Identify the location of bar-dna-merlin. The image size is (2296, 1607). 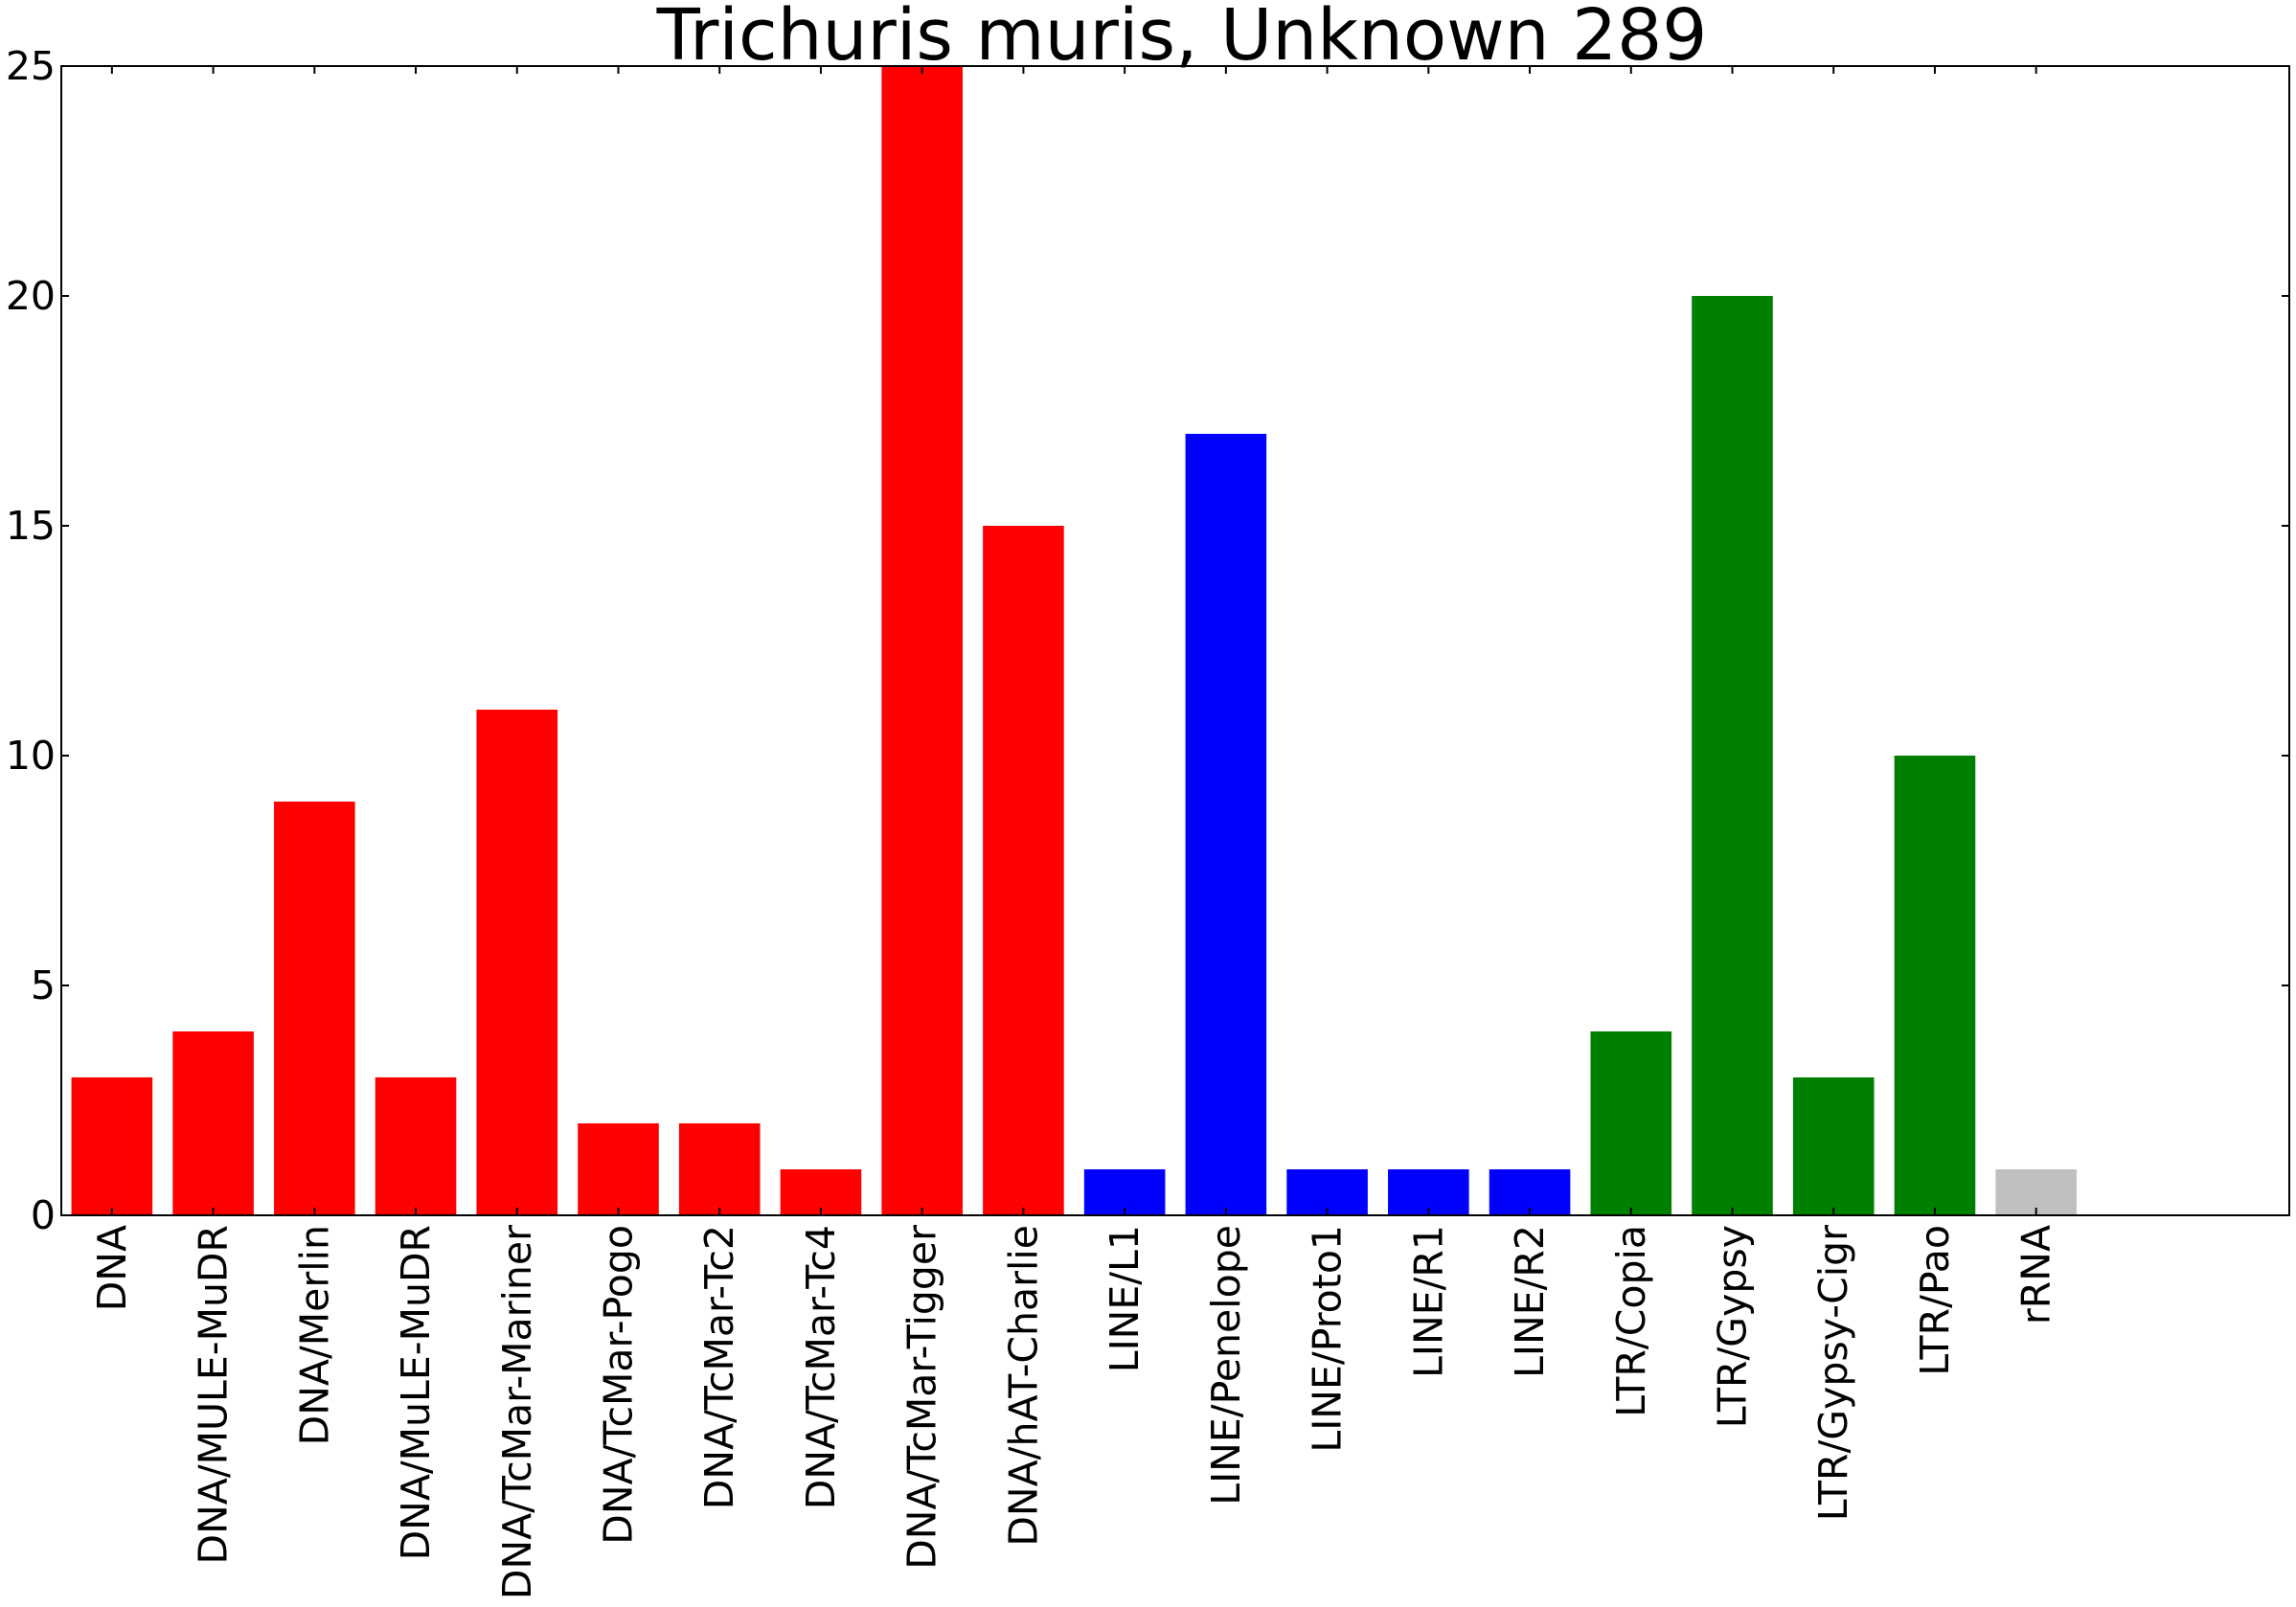
(314, 1009).